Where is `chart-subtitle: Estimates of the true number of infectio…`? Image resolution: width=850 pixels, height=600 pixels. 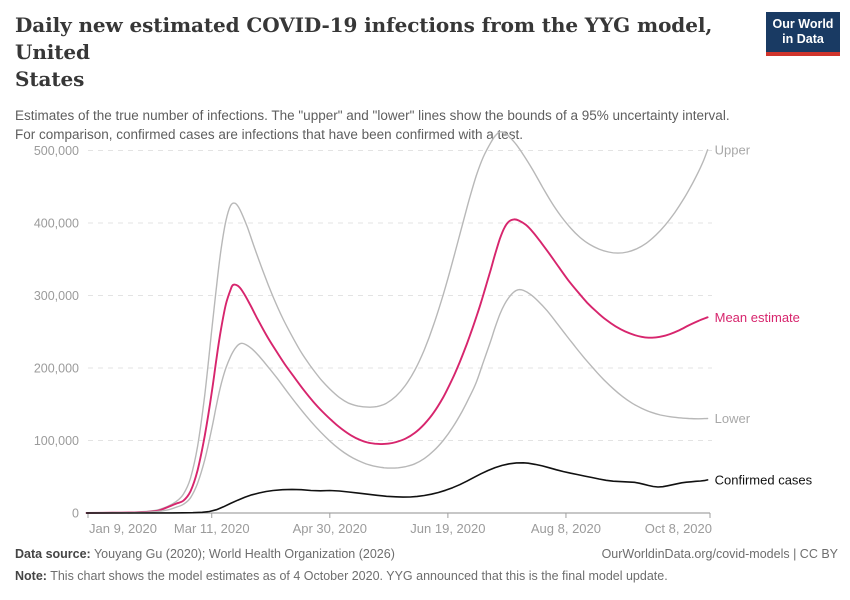
chart-subtitle: Estimates of the true number of infectio… is located at coordinates (389, 125).